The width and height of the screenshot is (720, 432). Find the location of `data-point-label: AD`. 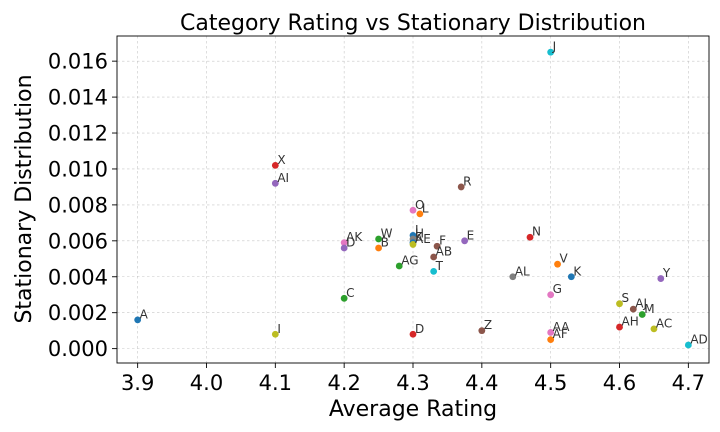

data-point-label: AD is located at coordinates (698, 340).